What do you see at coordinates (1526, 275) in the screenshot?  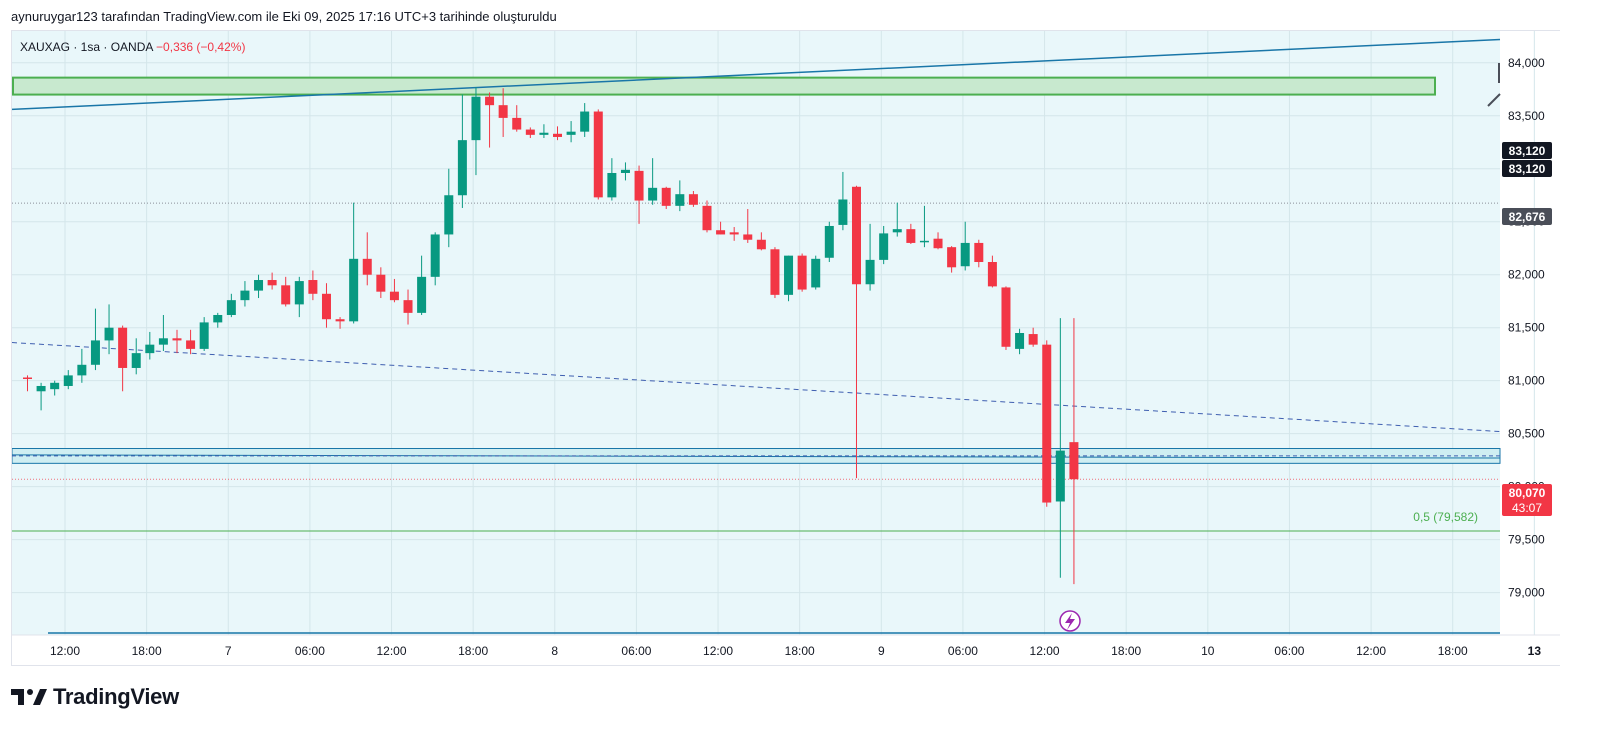 I see `price-tick-label: 82,000` at bounding box center [1526, 275].